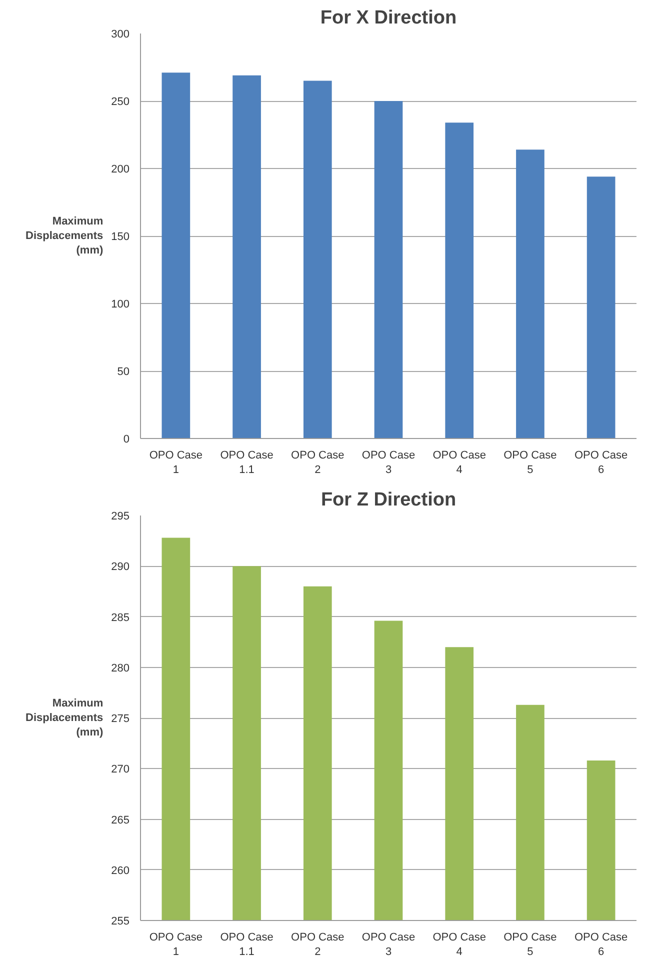 The image size is (651, 969). I want to click on y-tick-label: 280, so click(120, 668).